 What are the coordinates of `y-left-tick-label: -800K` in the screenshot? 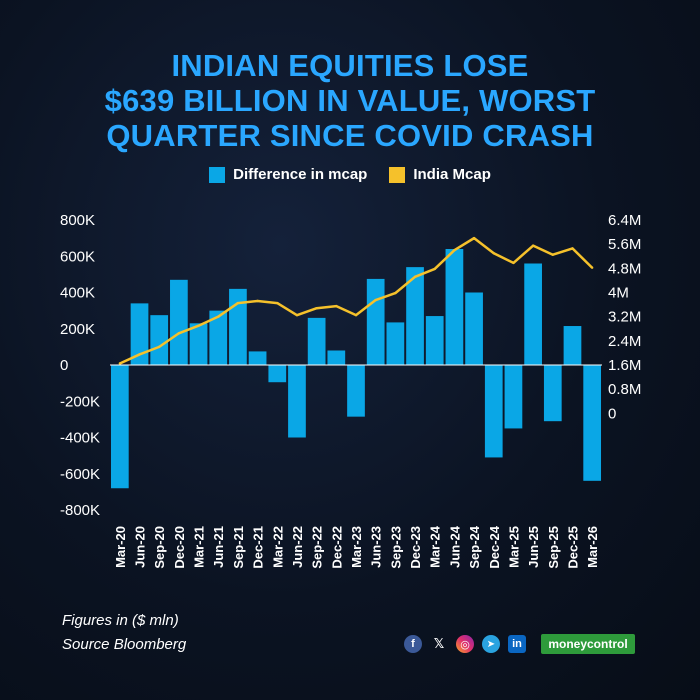 It's located at (80, 510).